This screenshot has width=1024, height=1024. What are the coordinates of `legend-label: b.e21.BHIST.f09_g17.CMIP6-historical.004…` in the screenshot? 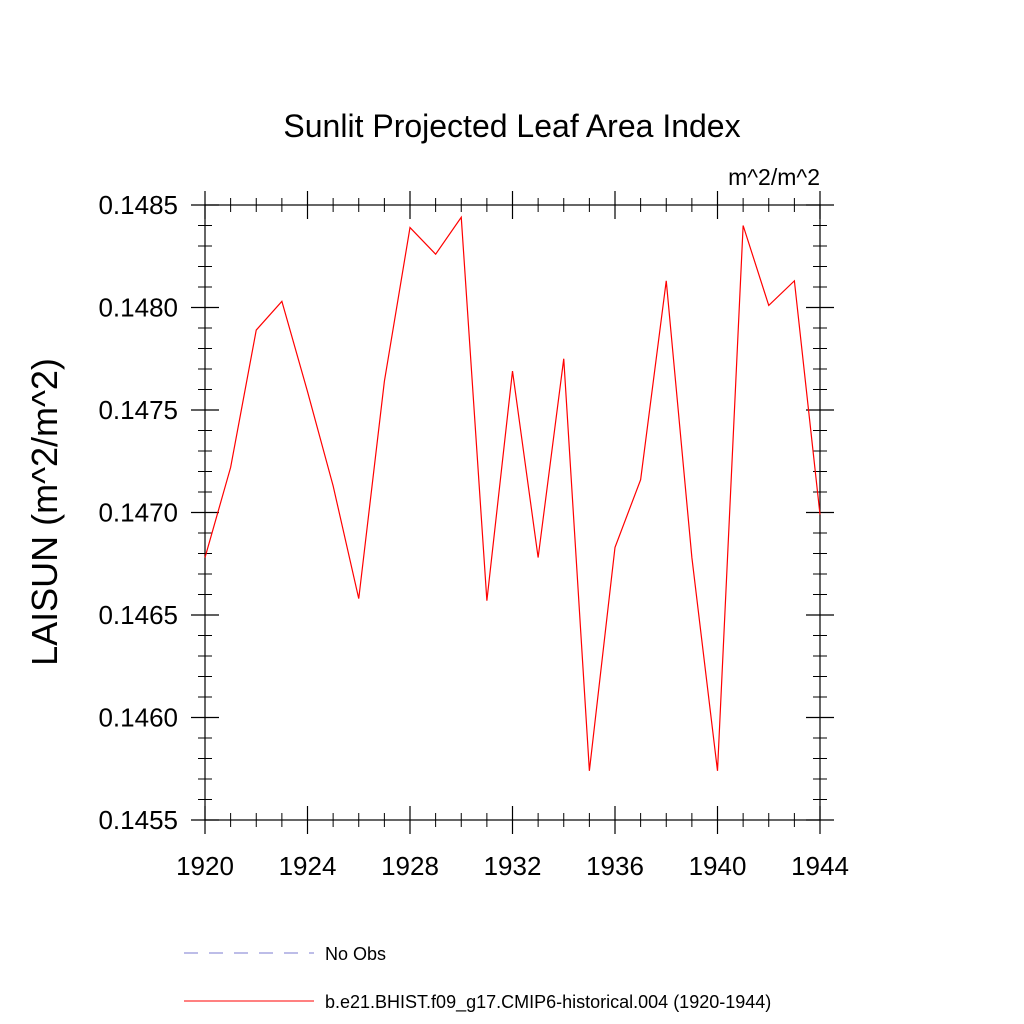 It's located at (548, 1002).